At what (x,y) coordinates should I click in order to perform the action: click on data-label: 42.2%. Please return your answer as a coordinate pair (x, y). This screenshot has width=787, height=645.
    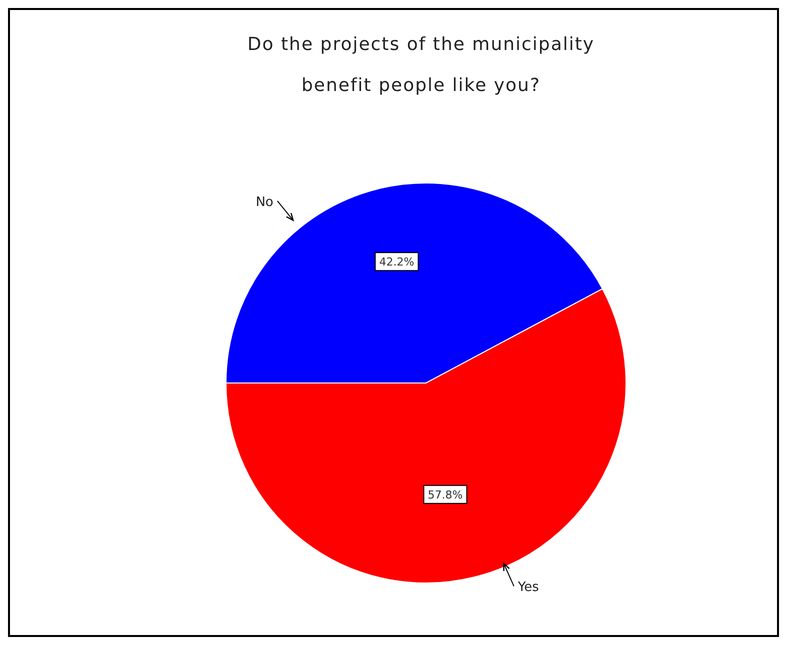
    Looking at the image, I should click on (396, 262).